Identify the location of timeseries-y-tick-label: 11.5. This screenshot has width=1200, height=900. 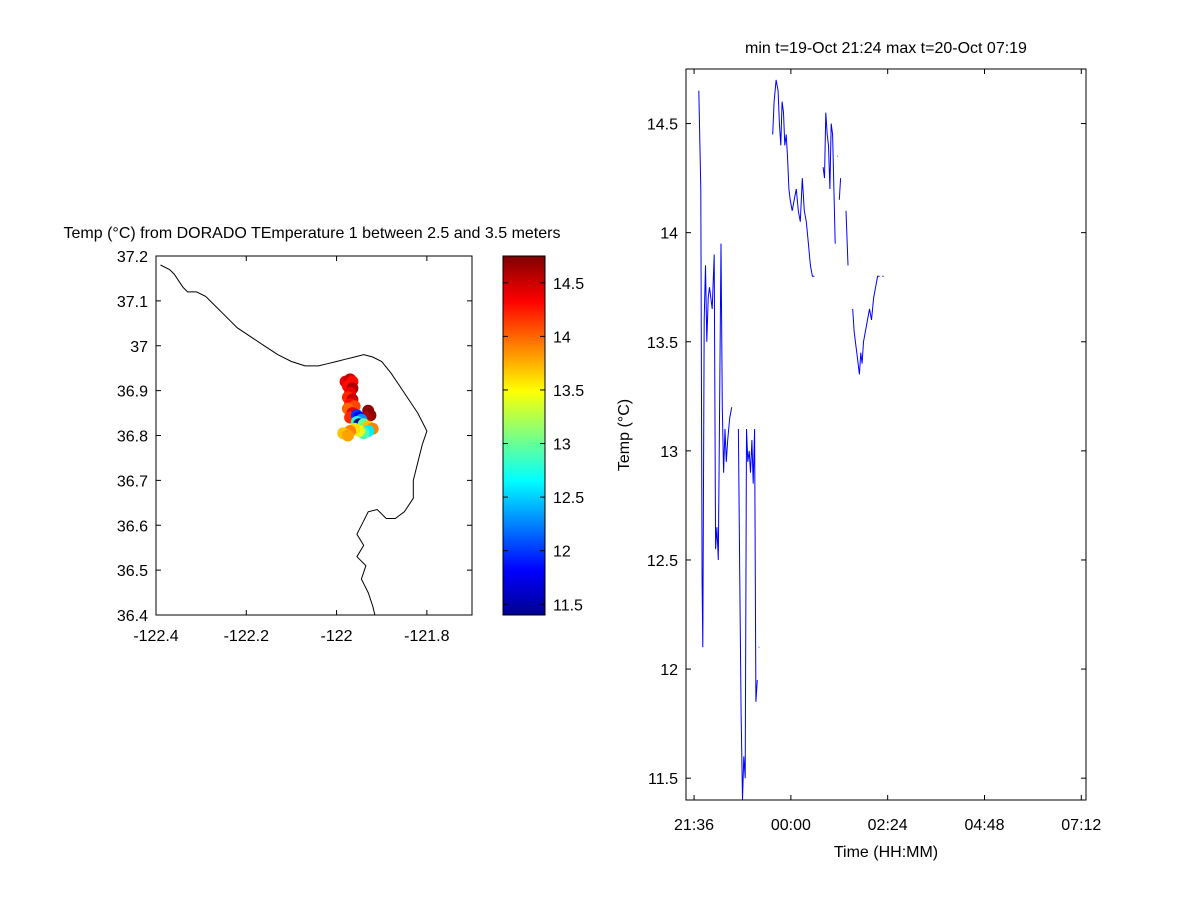
(663, 779).